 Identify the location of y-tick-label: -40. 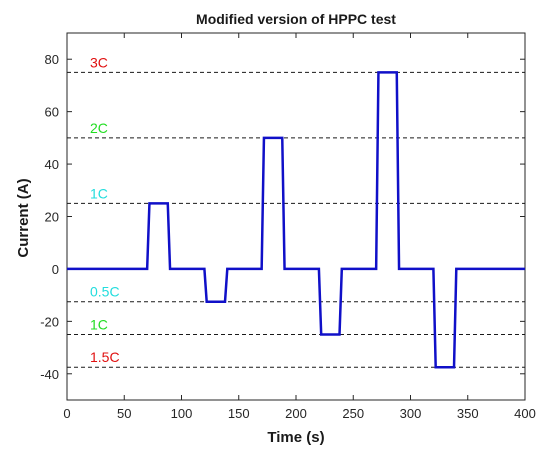
(49, 374).